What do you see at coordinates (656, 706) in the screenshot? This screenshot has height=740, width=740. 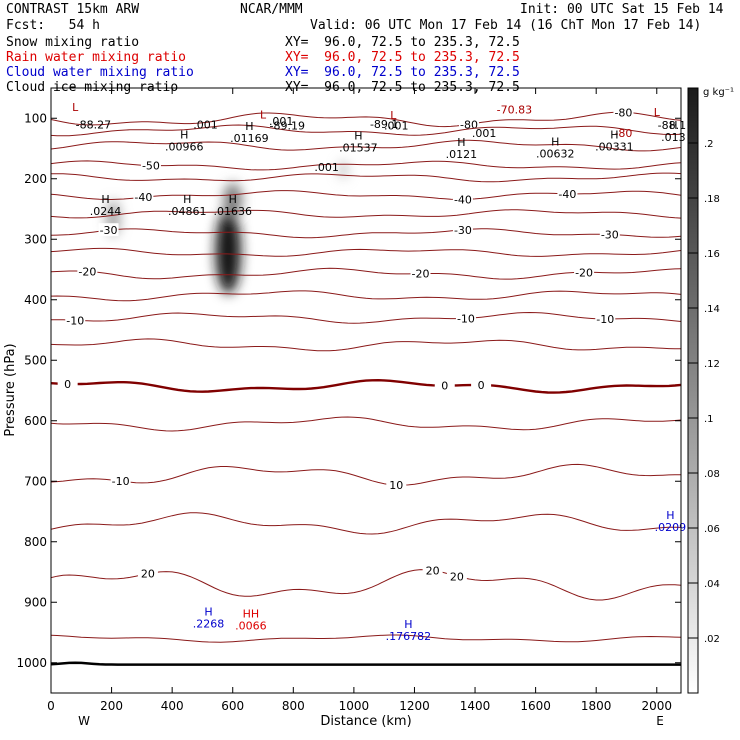 I see `x-tick-label: 2000` at bounding box center [656, 706].